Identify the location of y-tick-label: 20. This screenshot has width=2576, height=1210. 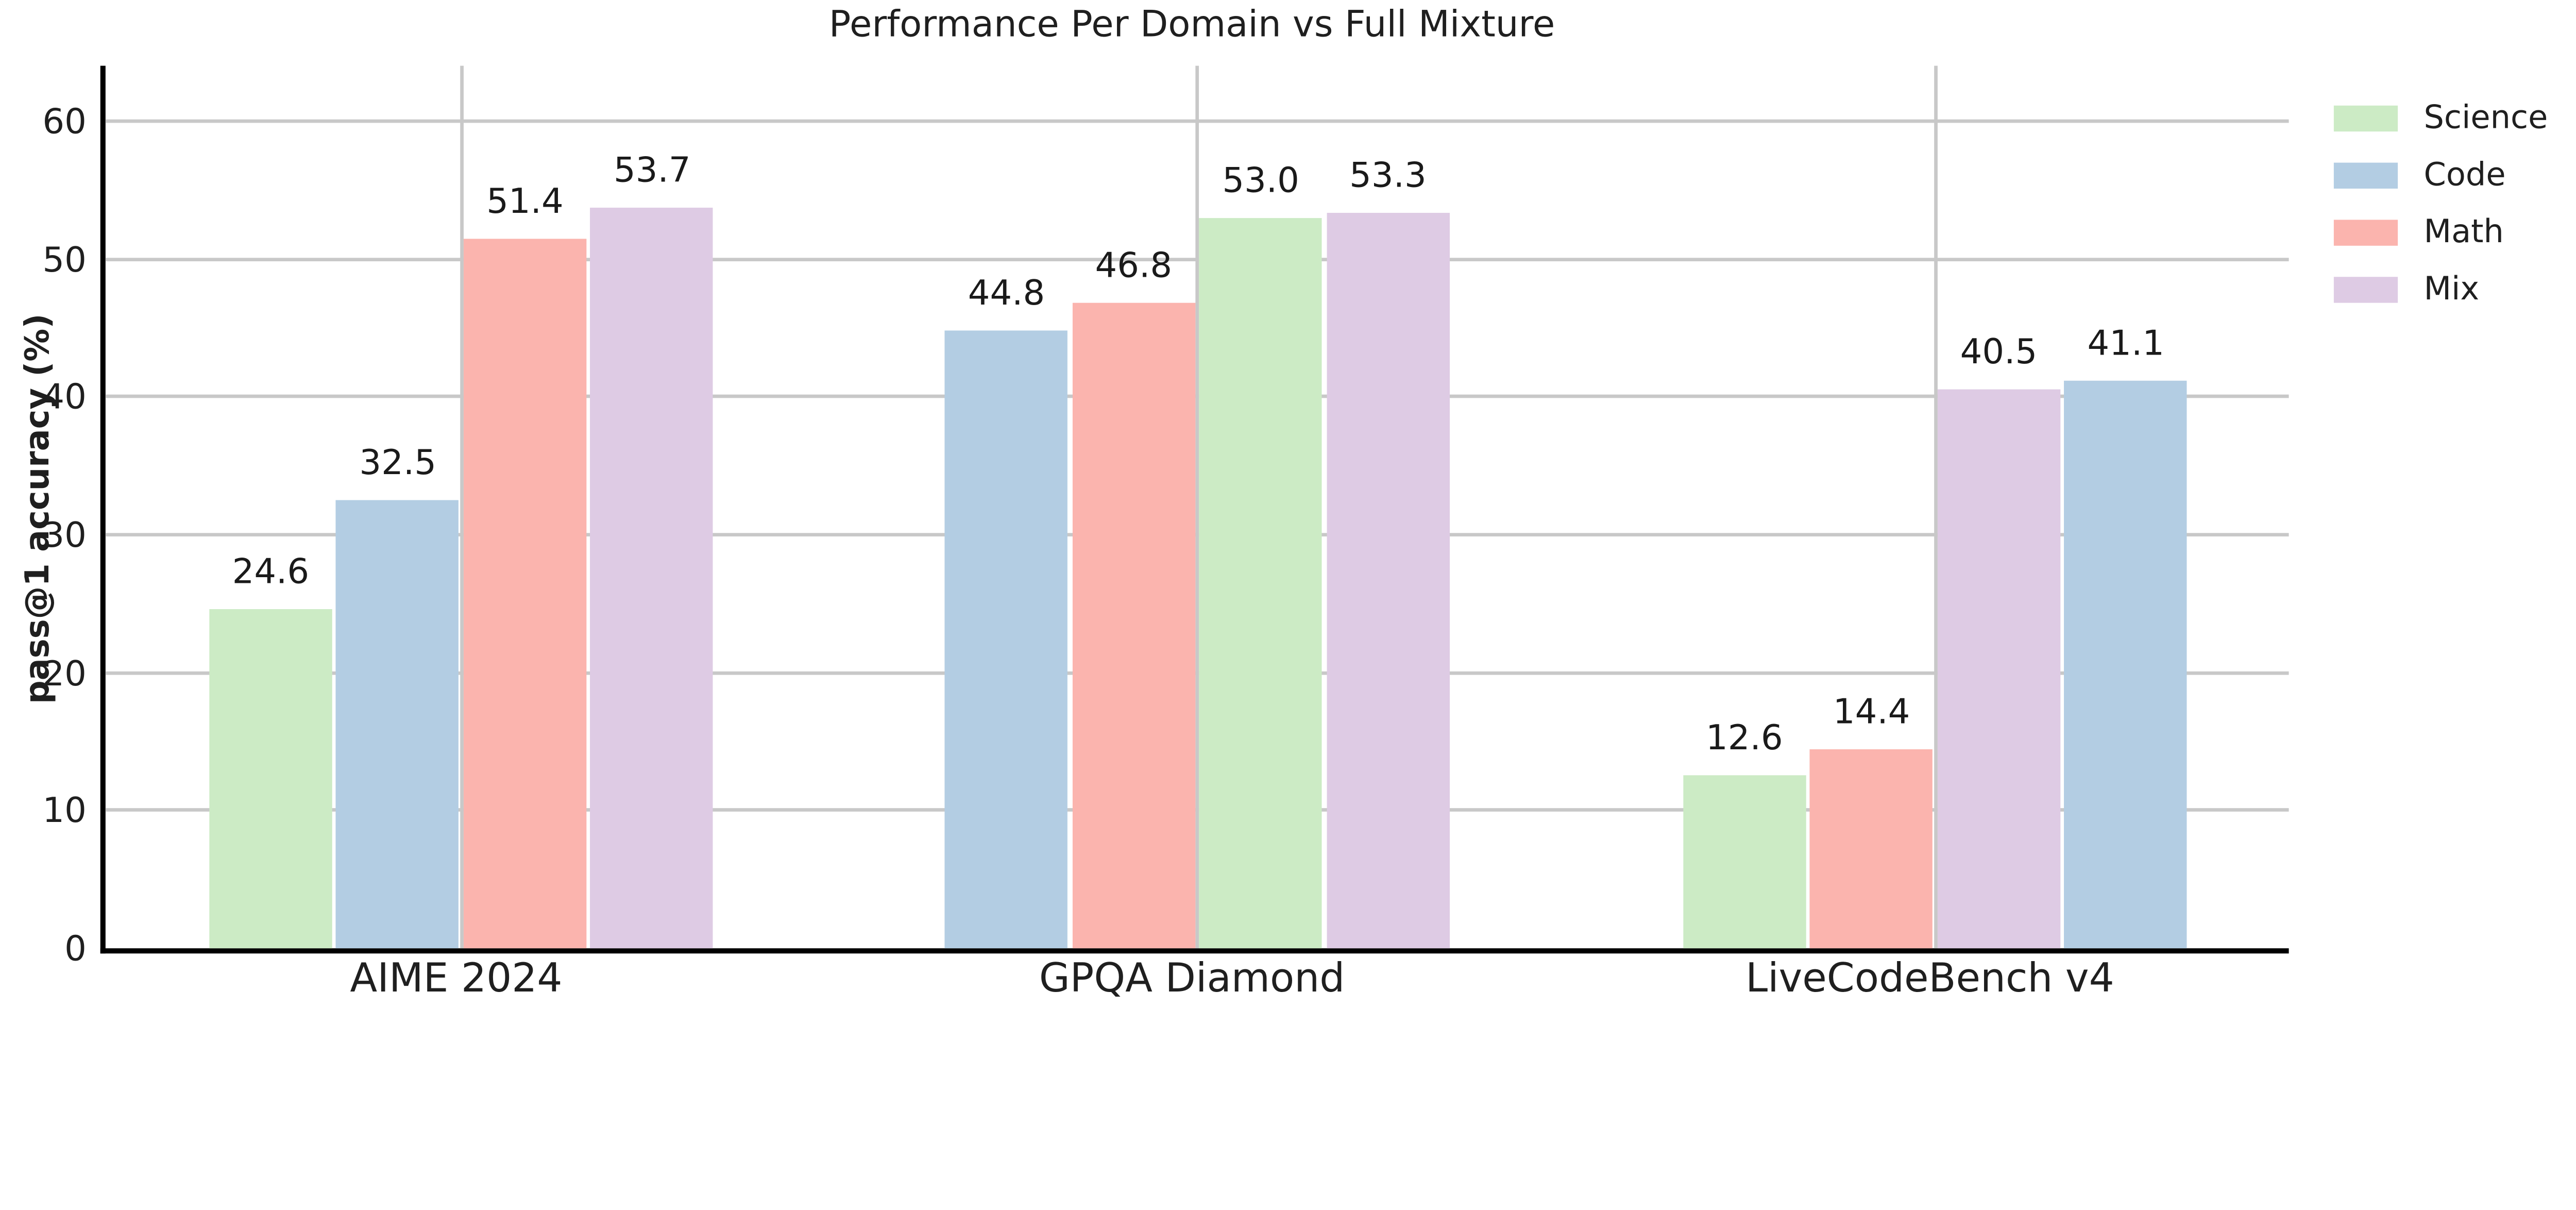
(64, 672).